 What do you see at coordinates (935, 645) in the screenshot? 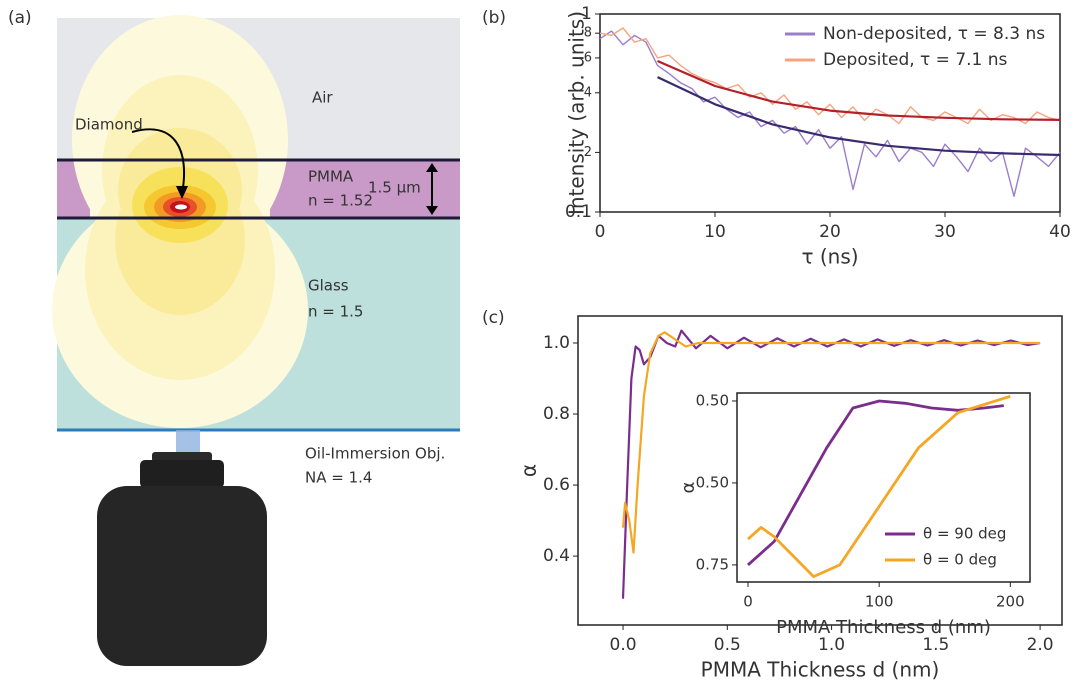
I see `x-tick-label: 1.5` at bounding box center [935, 645].